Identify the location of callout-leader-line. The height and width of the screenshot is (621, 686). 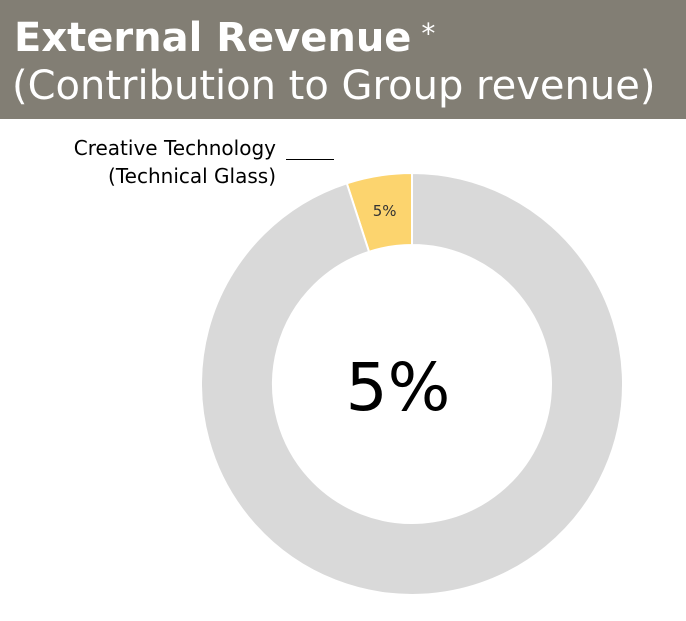
(310, 159).